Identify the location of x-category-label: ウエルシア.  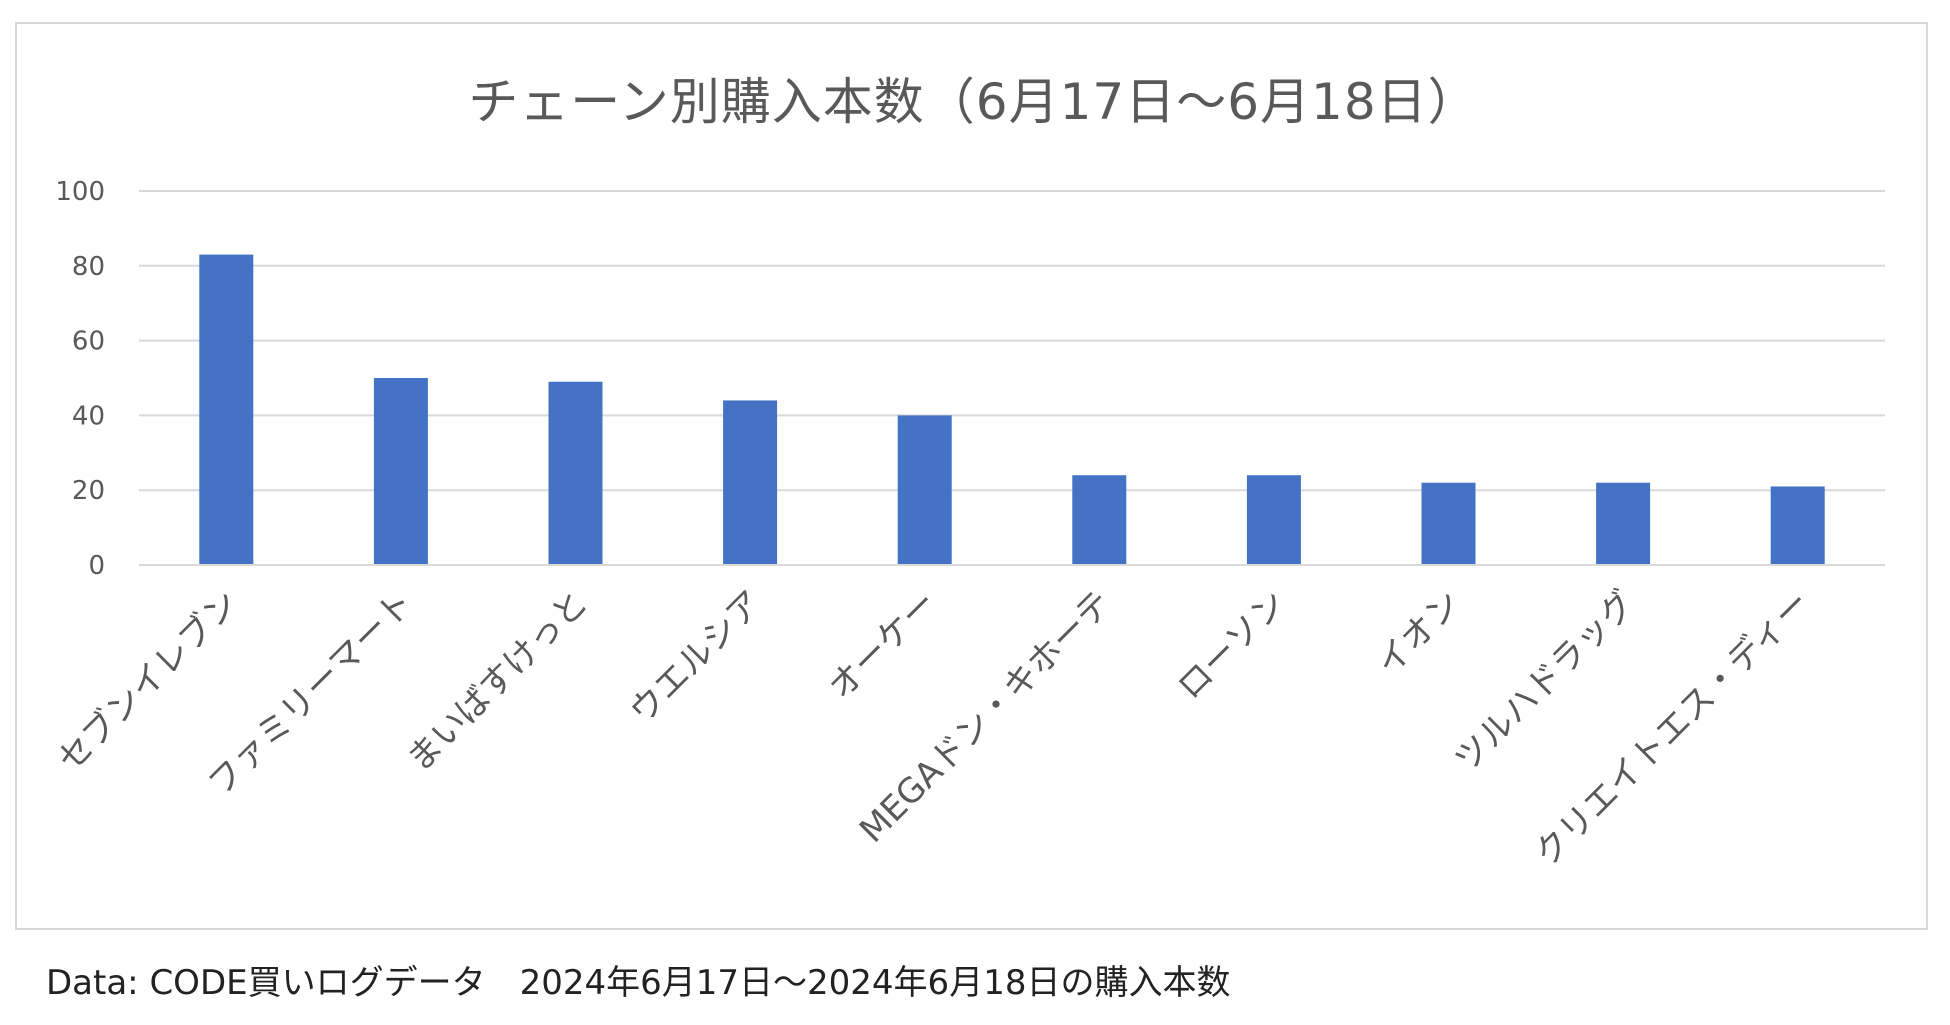
(696, 657).